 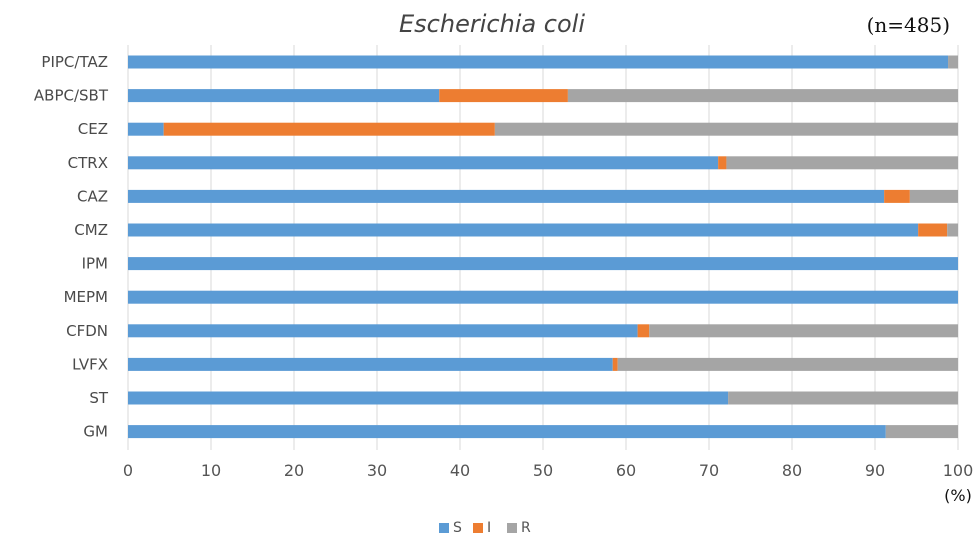 What do you see at coordinates (512, 528) in the screenshot?
I see `legend-swatch-r` at bounding box center [512, 528].